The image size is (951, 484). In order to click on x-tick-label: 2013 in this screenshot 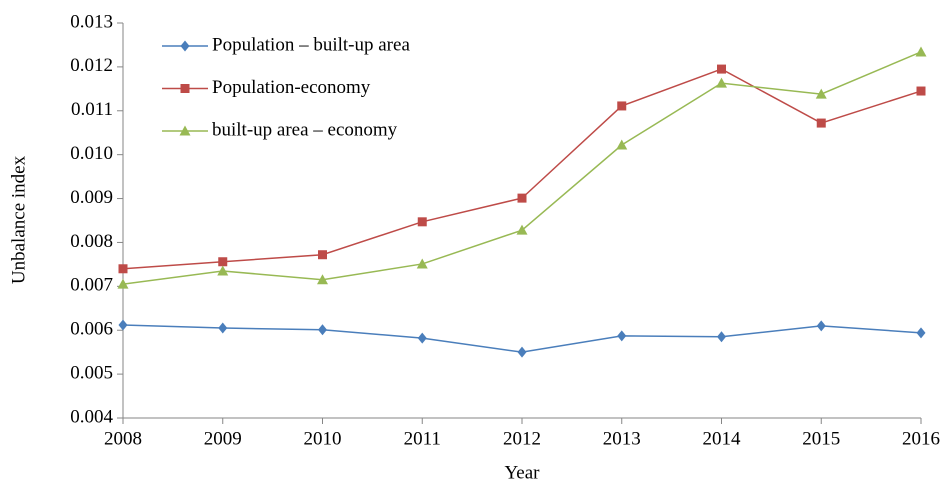, I will do `click(622, 438)`.